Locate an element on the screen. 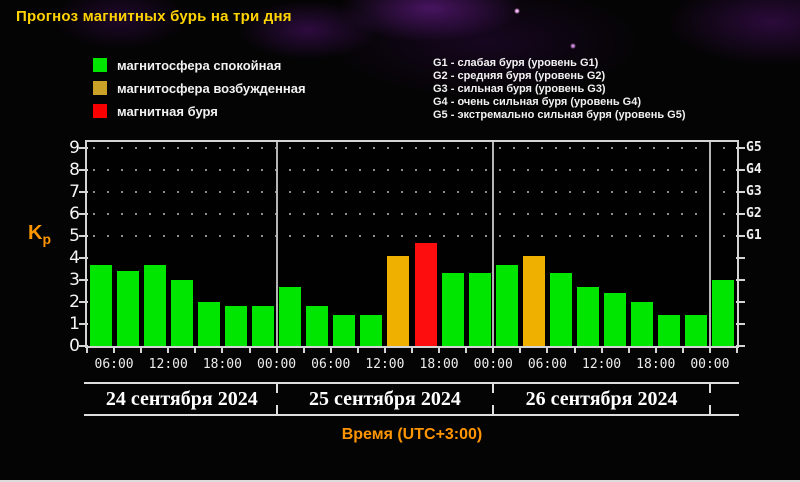 Image resolution: width=800 pixels, height=482 pixels. y-axis-title-main: K is located at coordinates (35, 233).